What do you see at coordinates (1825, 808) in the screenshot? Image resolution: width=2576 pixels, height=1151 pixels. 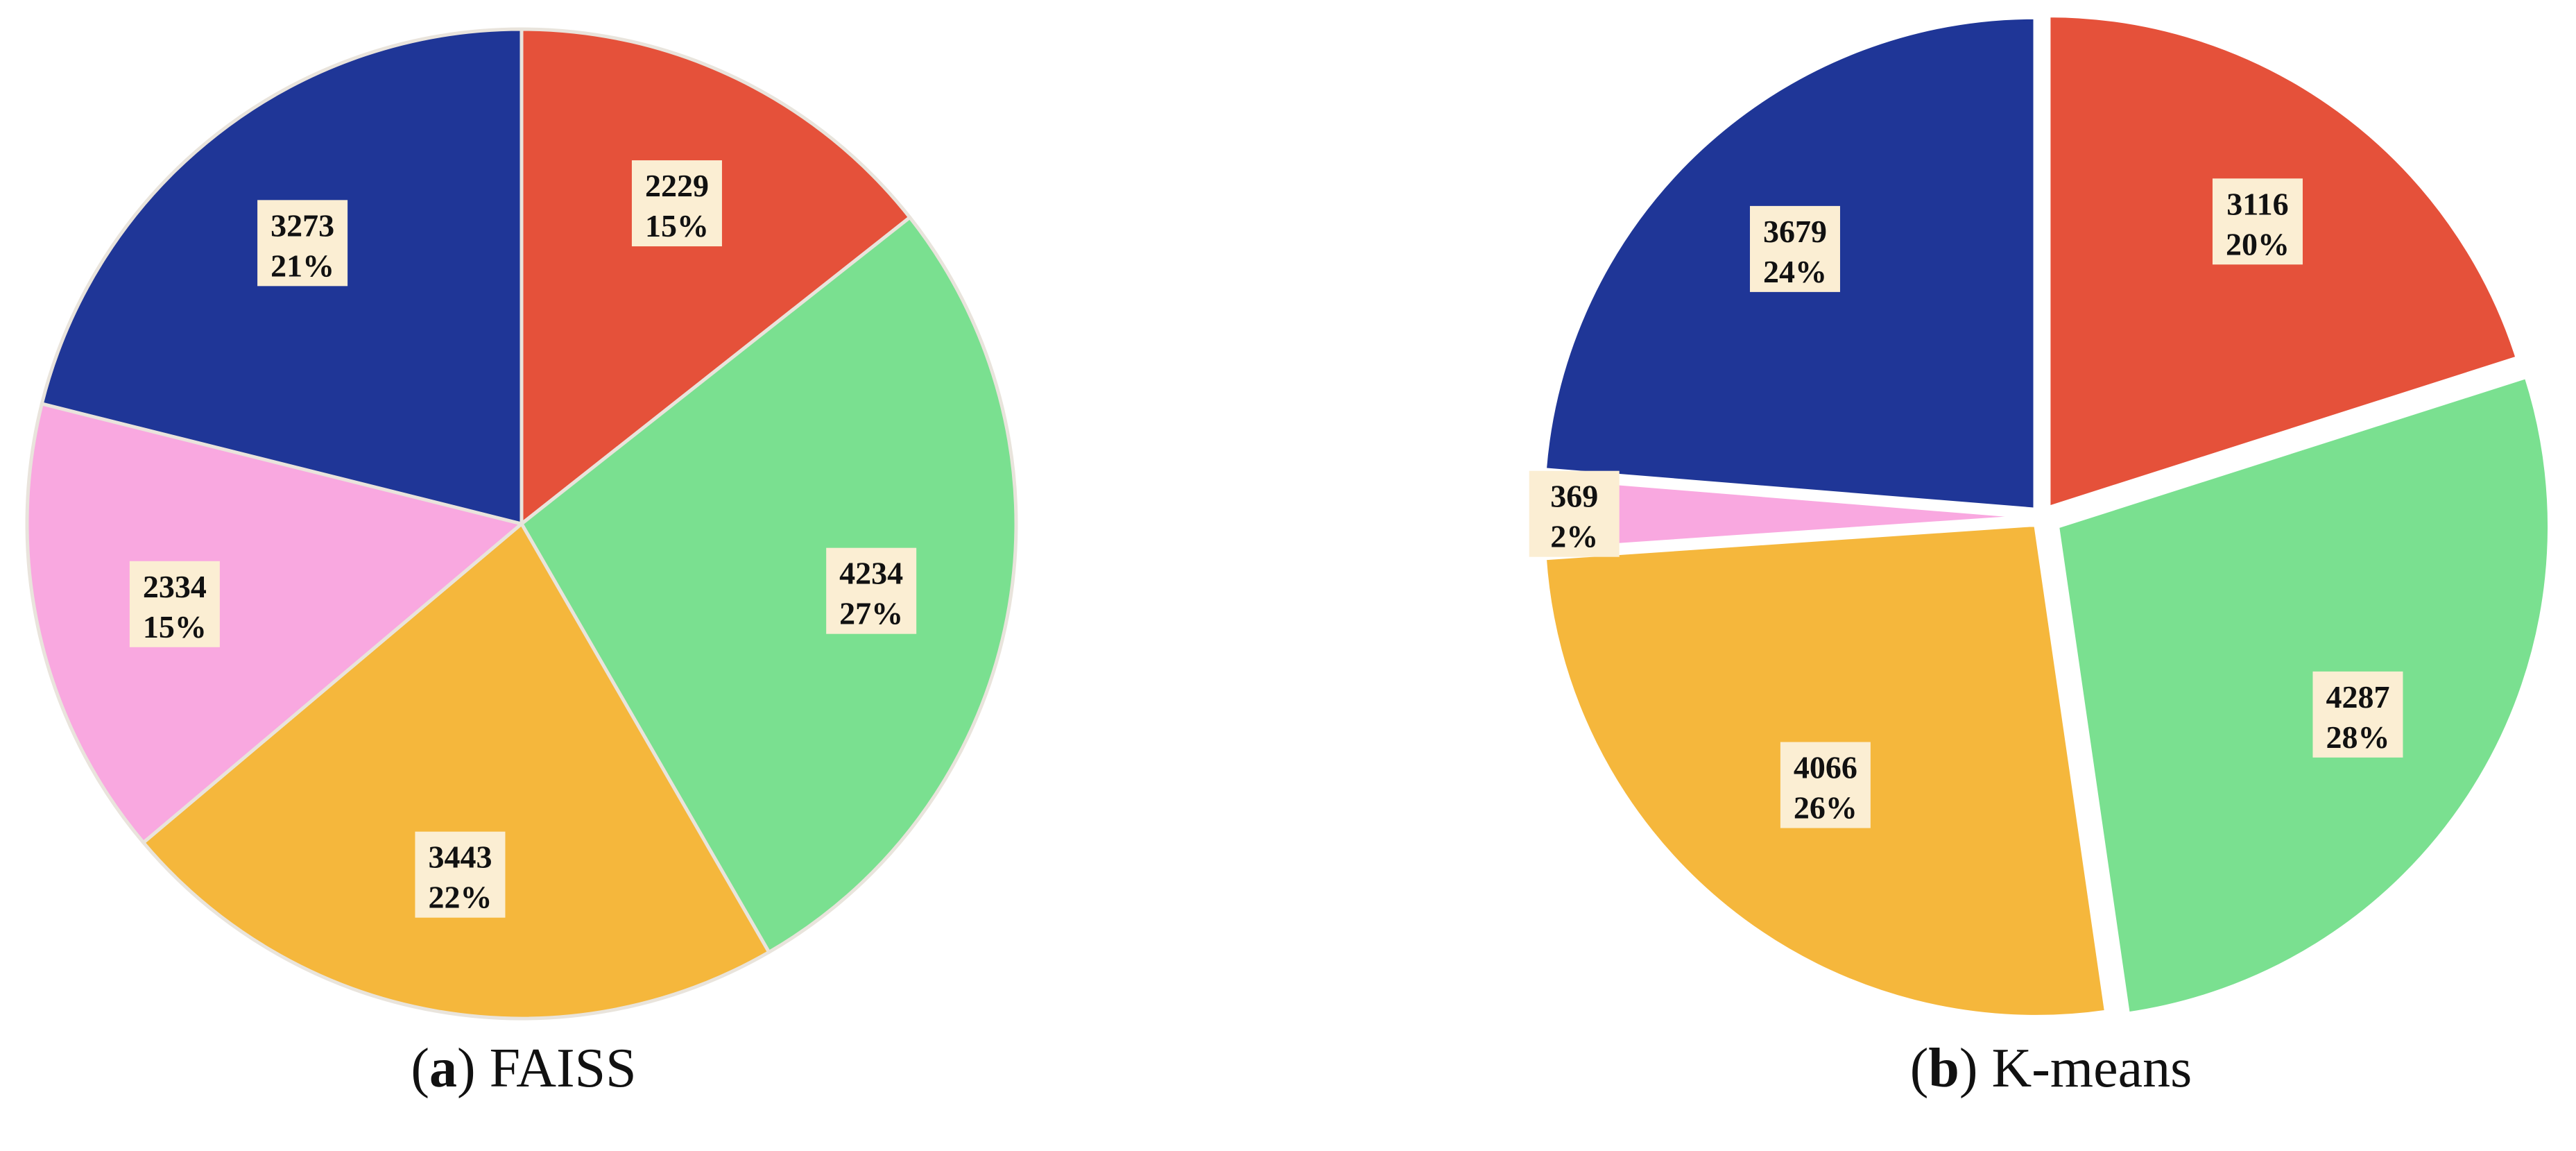 I see `slice-percent-label: 26%` at bounding box center [1825, 808].